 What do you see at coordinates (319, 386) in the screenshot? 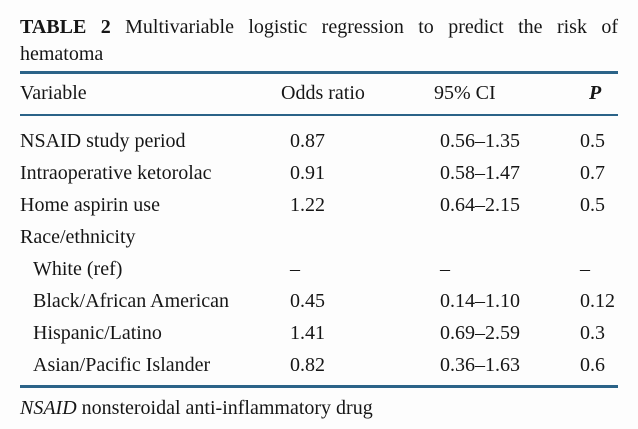
I see `footer-rule` at bounding box center [319, 386].